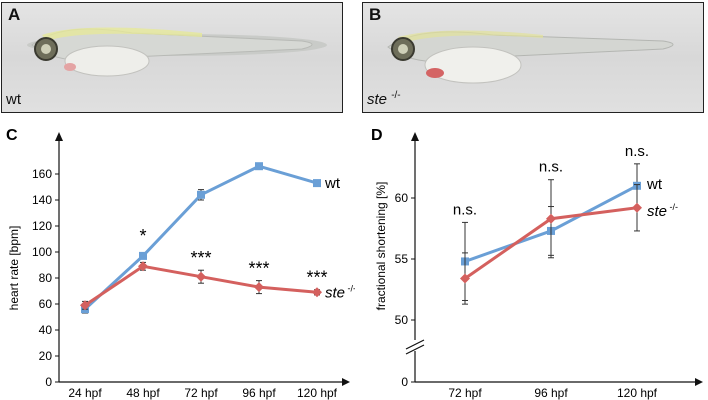 The width and height of the screenshot is (708, 400). I want to click on y-axis-label: heart rate [bpm], so click(14, 268).